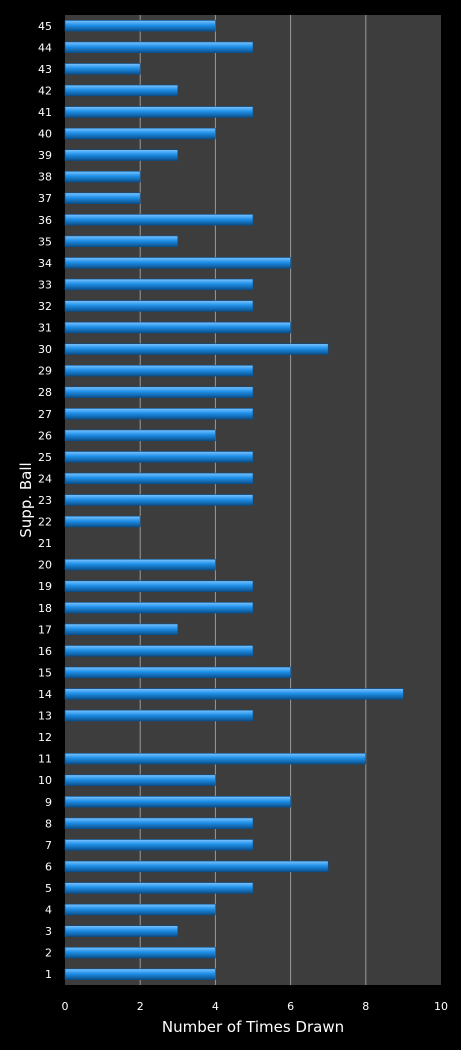 Image resolution: width=461 pixels, height=1050 pixels. I want to click on y-tick-label: 31, so click(45, 328).